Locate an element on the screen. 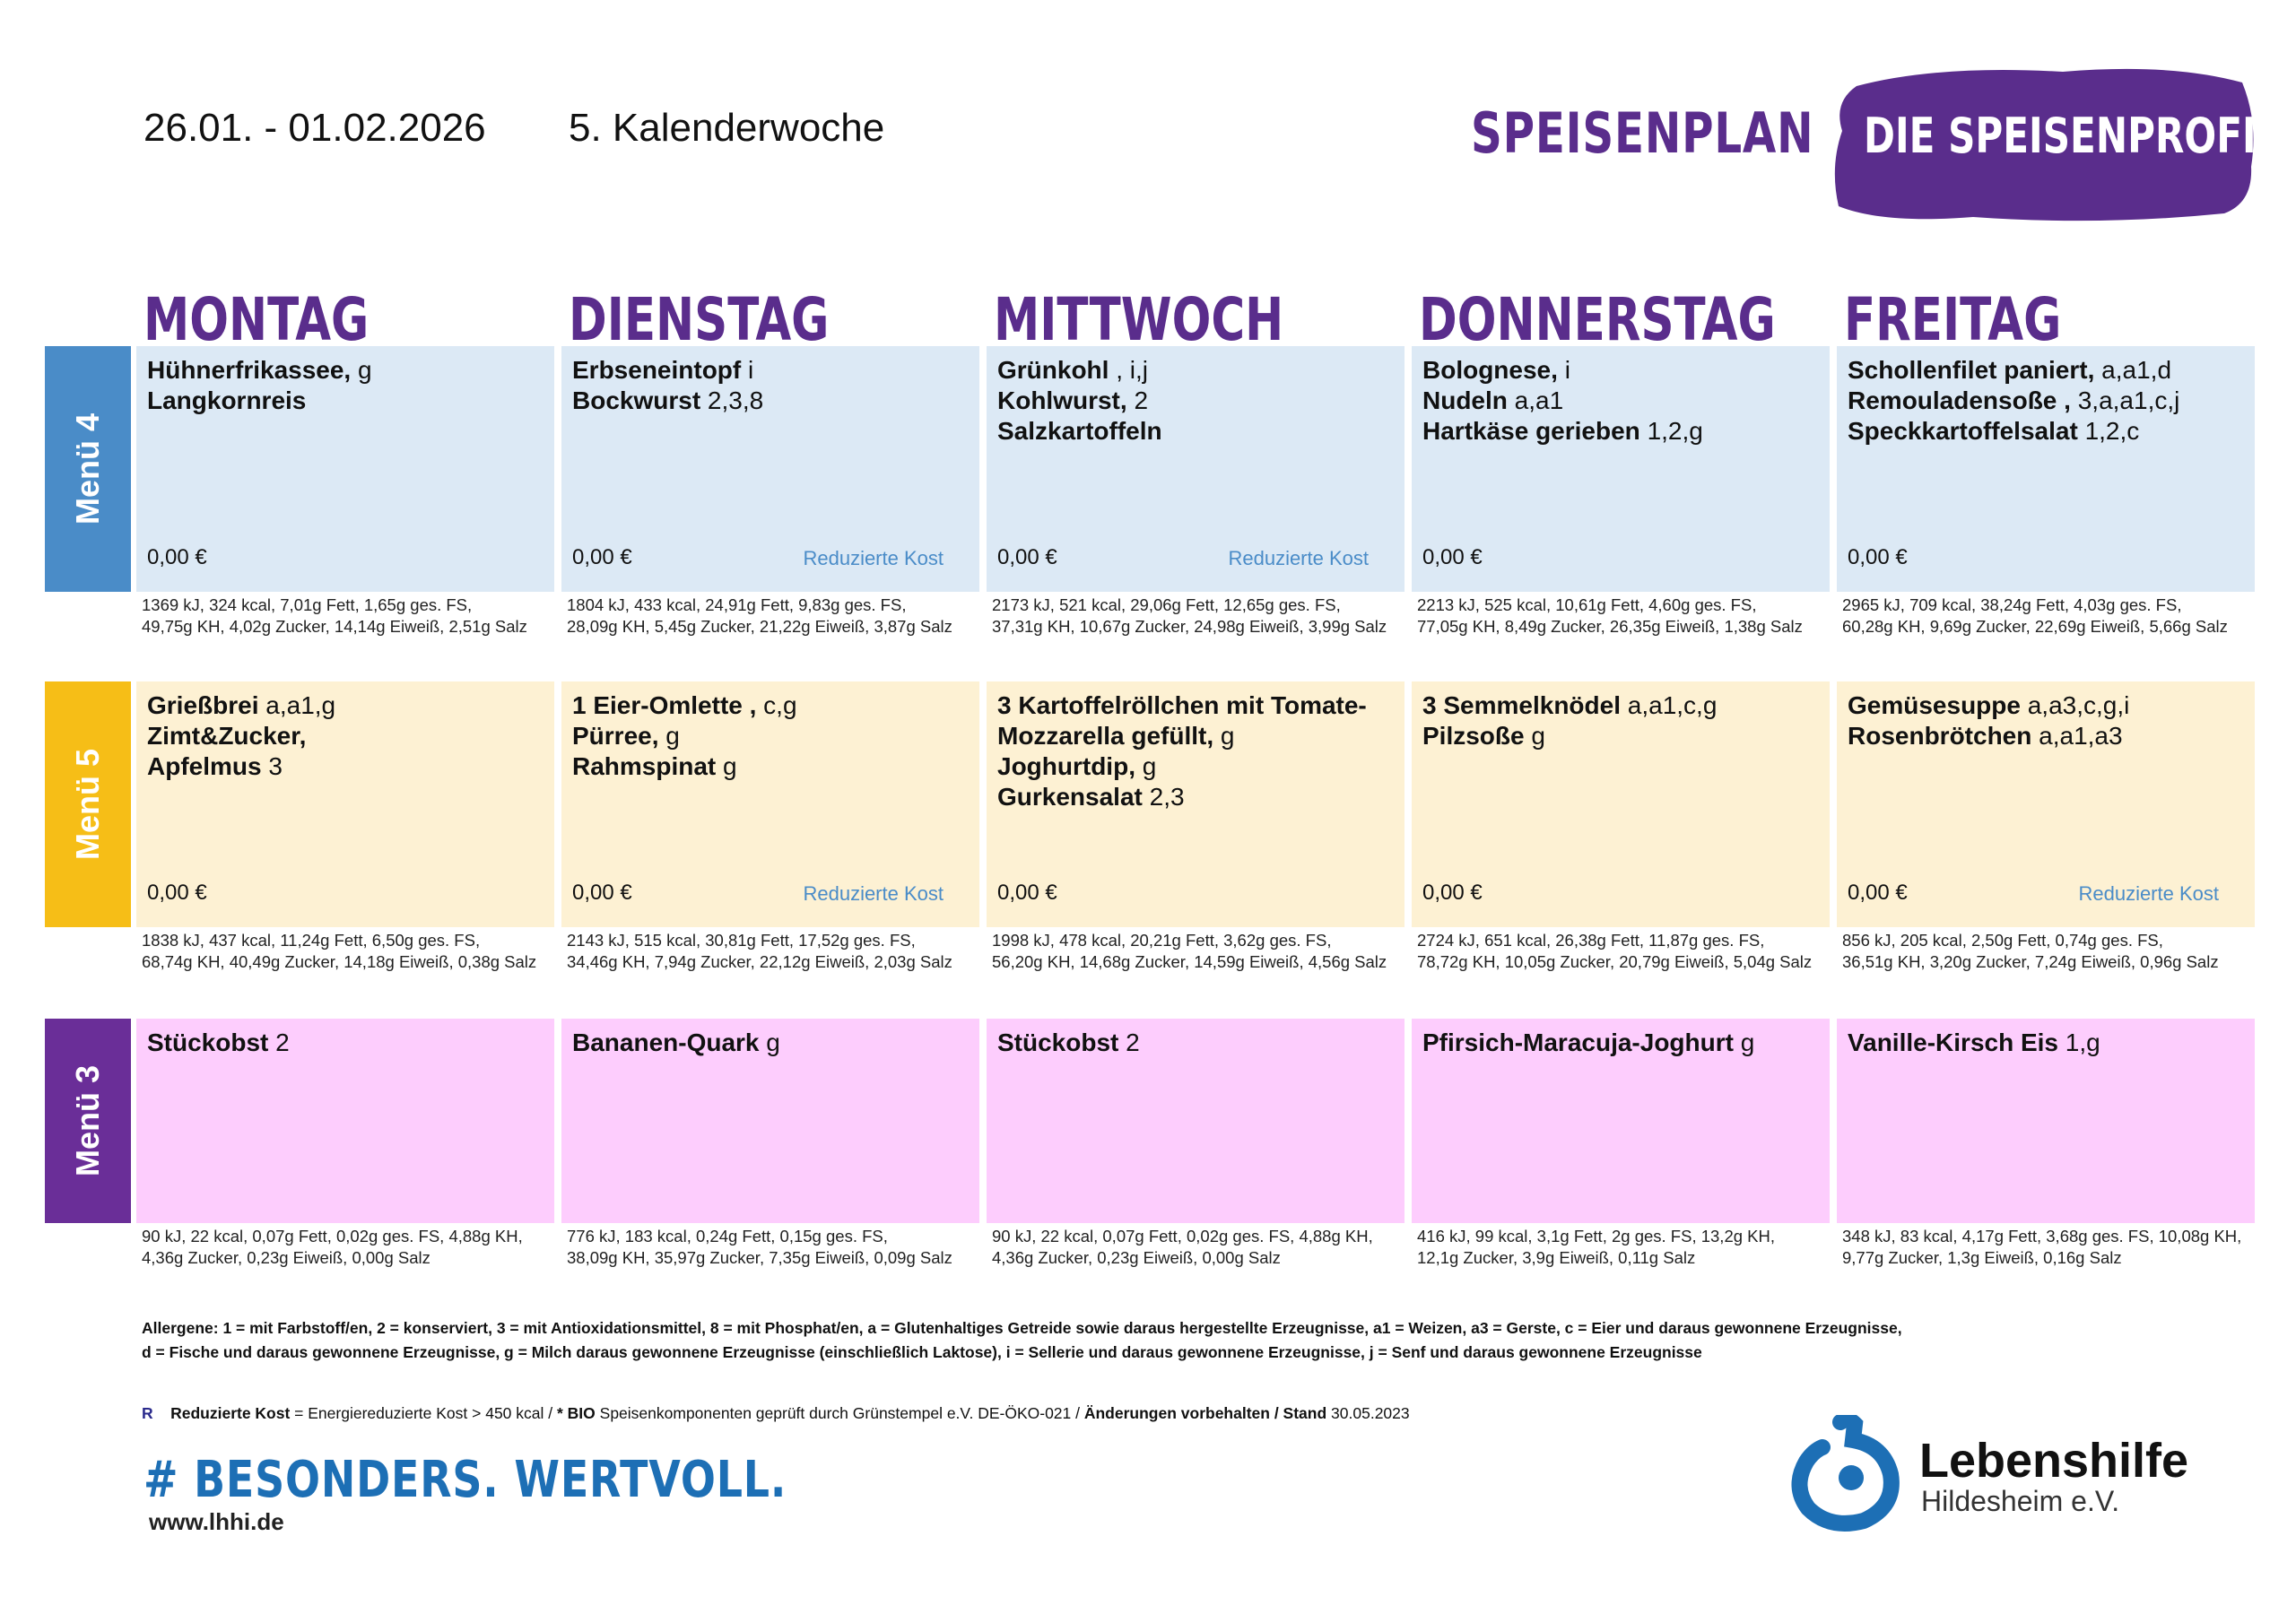  dish-name: Kohlwurst, is located at coordinates (1062, 400).